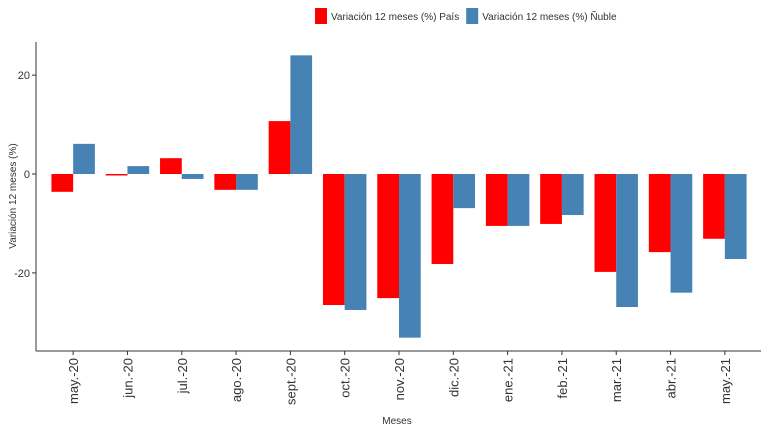 The image size is (761, 428). I want to click on y-axis-title: Variación 12 meses (%), so click(13, 195).